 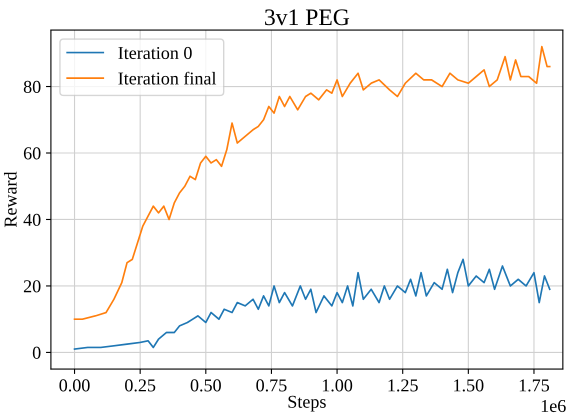 What do you see at coordinates (403, 385) in the screenshot?
I see `x-tick-label: 1.25` at bounding box center [403, 385].